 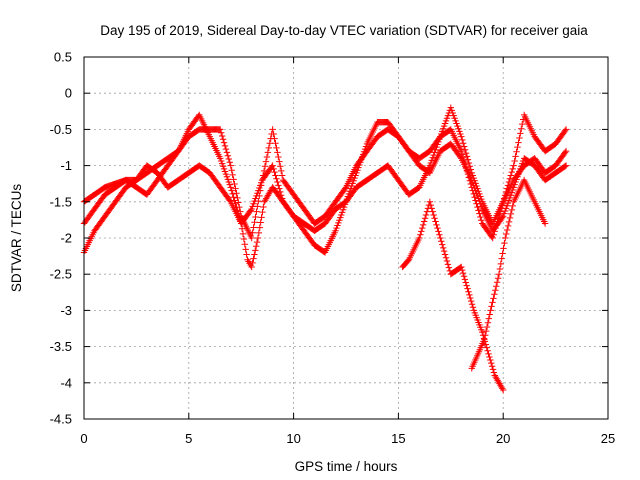 What do you see at coordinates (66, 165) in the screenshot?
I see `y-tick-label: -1` at bounding box center [66, 165].